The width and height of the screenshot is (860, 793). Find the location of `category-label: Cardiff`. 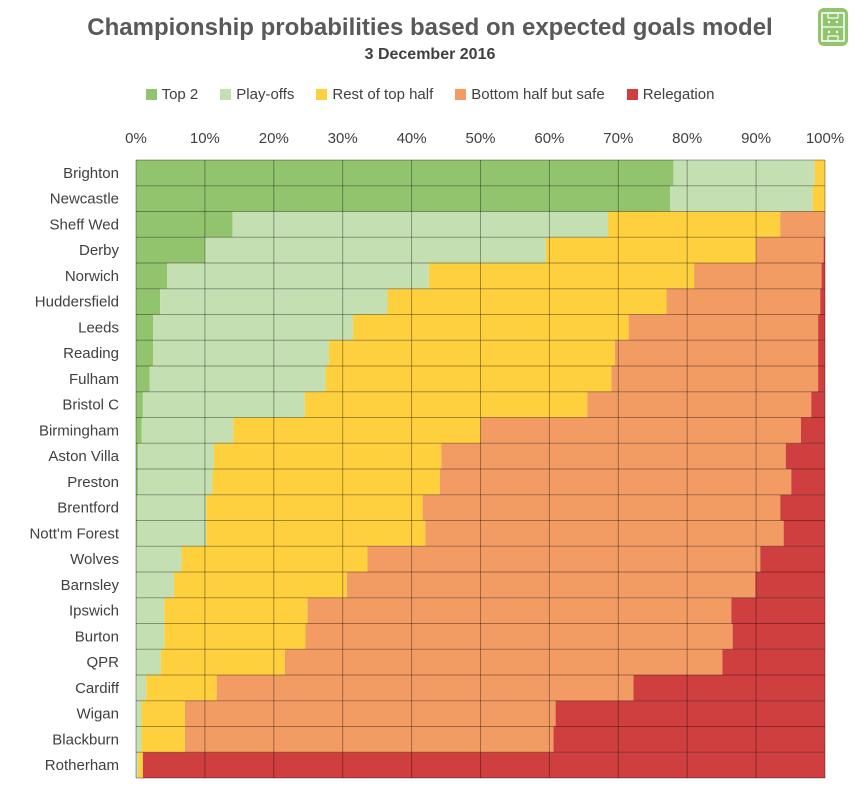

category-label: Cardiff is located at coordinates (97, 688).